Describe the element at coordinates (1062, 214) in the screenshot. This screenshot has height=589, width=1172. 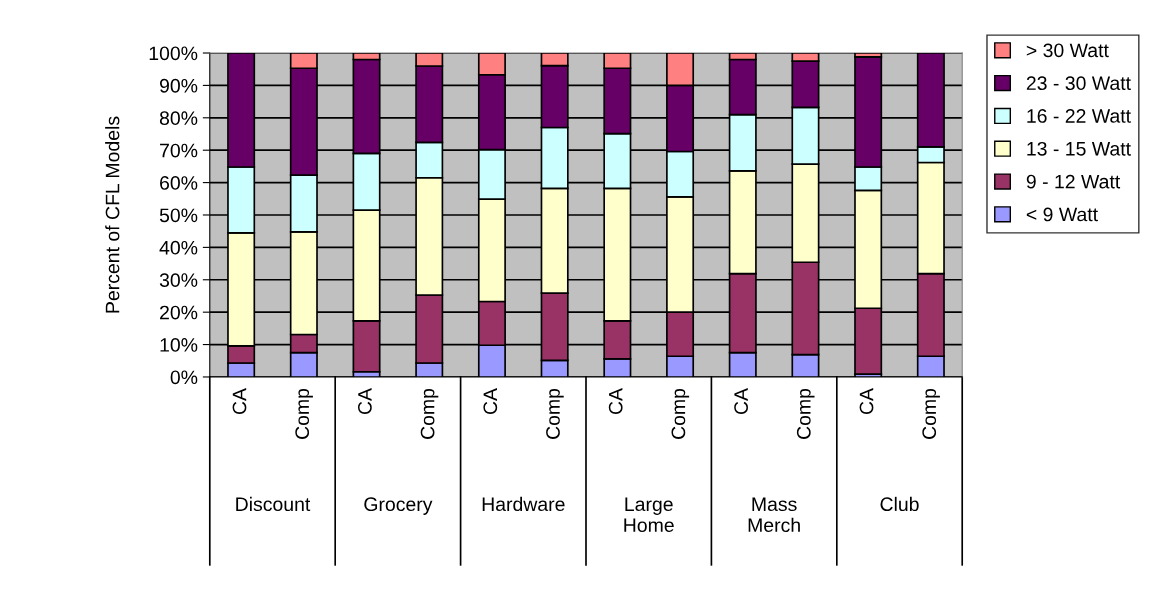
I see `legend-label: < 9 Watt` at that location.